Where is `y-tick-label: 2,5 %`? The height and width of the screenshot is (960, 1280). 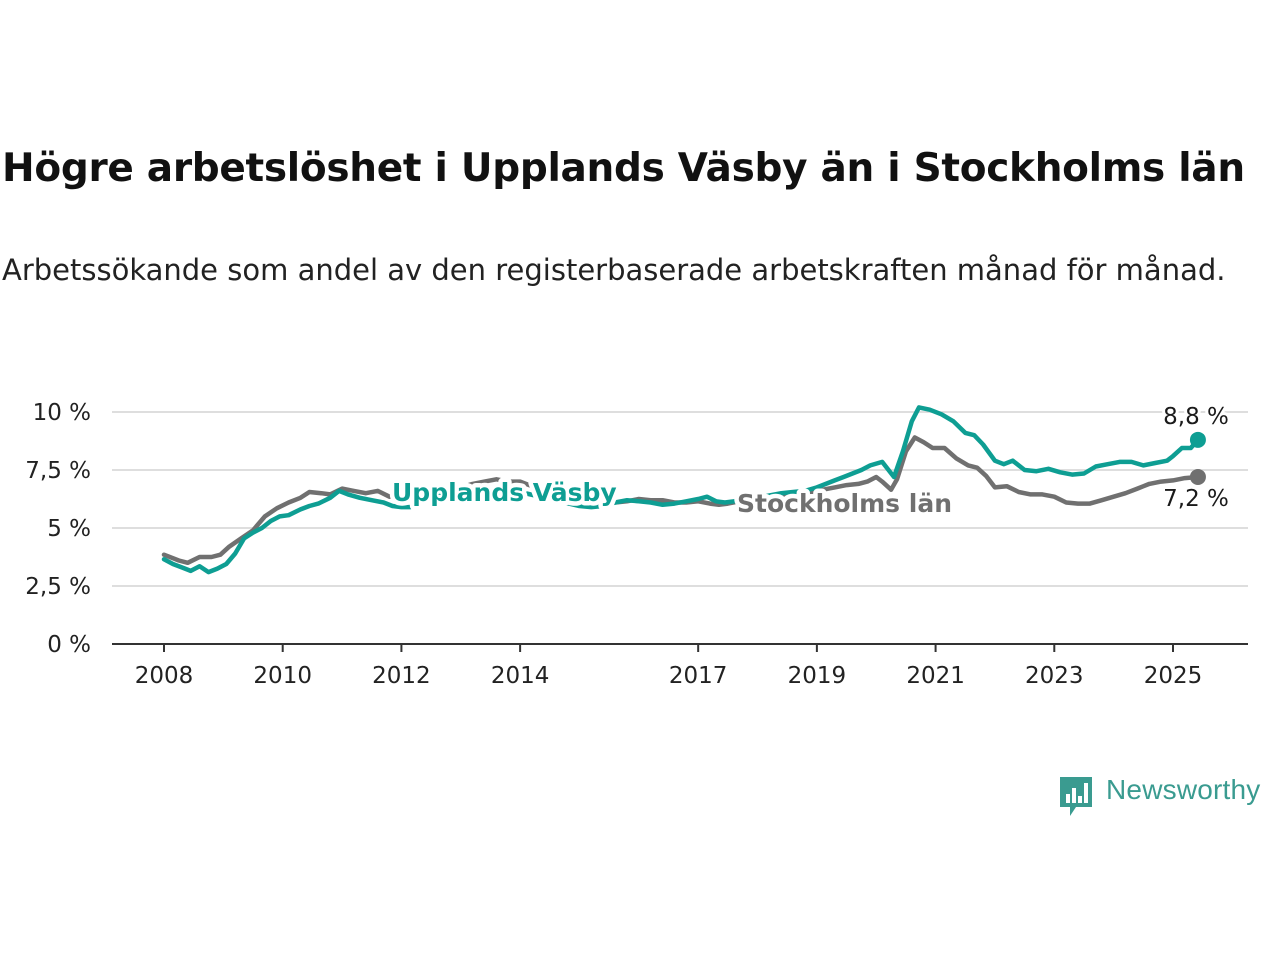
y-tick-label: 2,5 % is located at coordinates (58, 587).